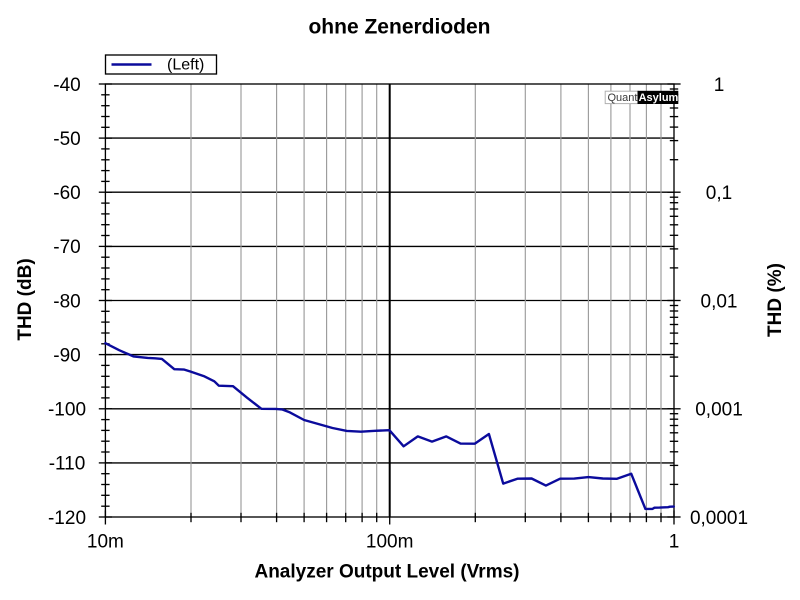  Describe the element at coordinates (719, 301) in the screenshot. I see `svg-text: 0,01` at that location.